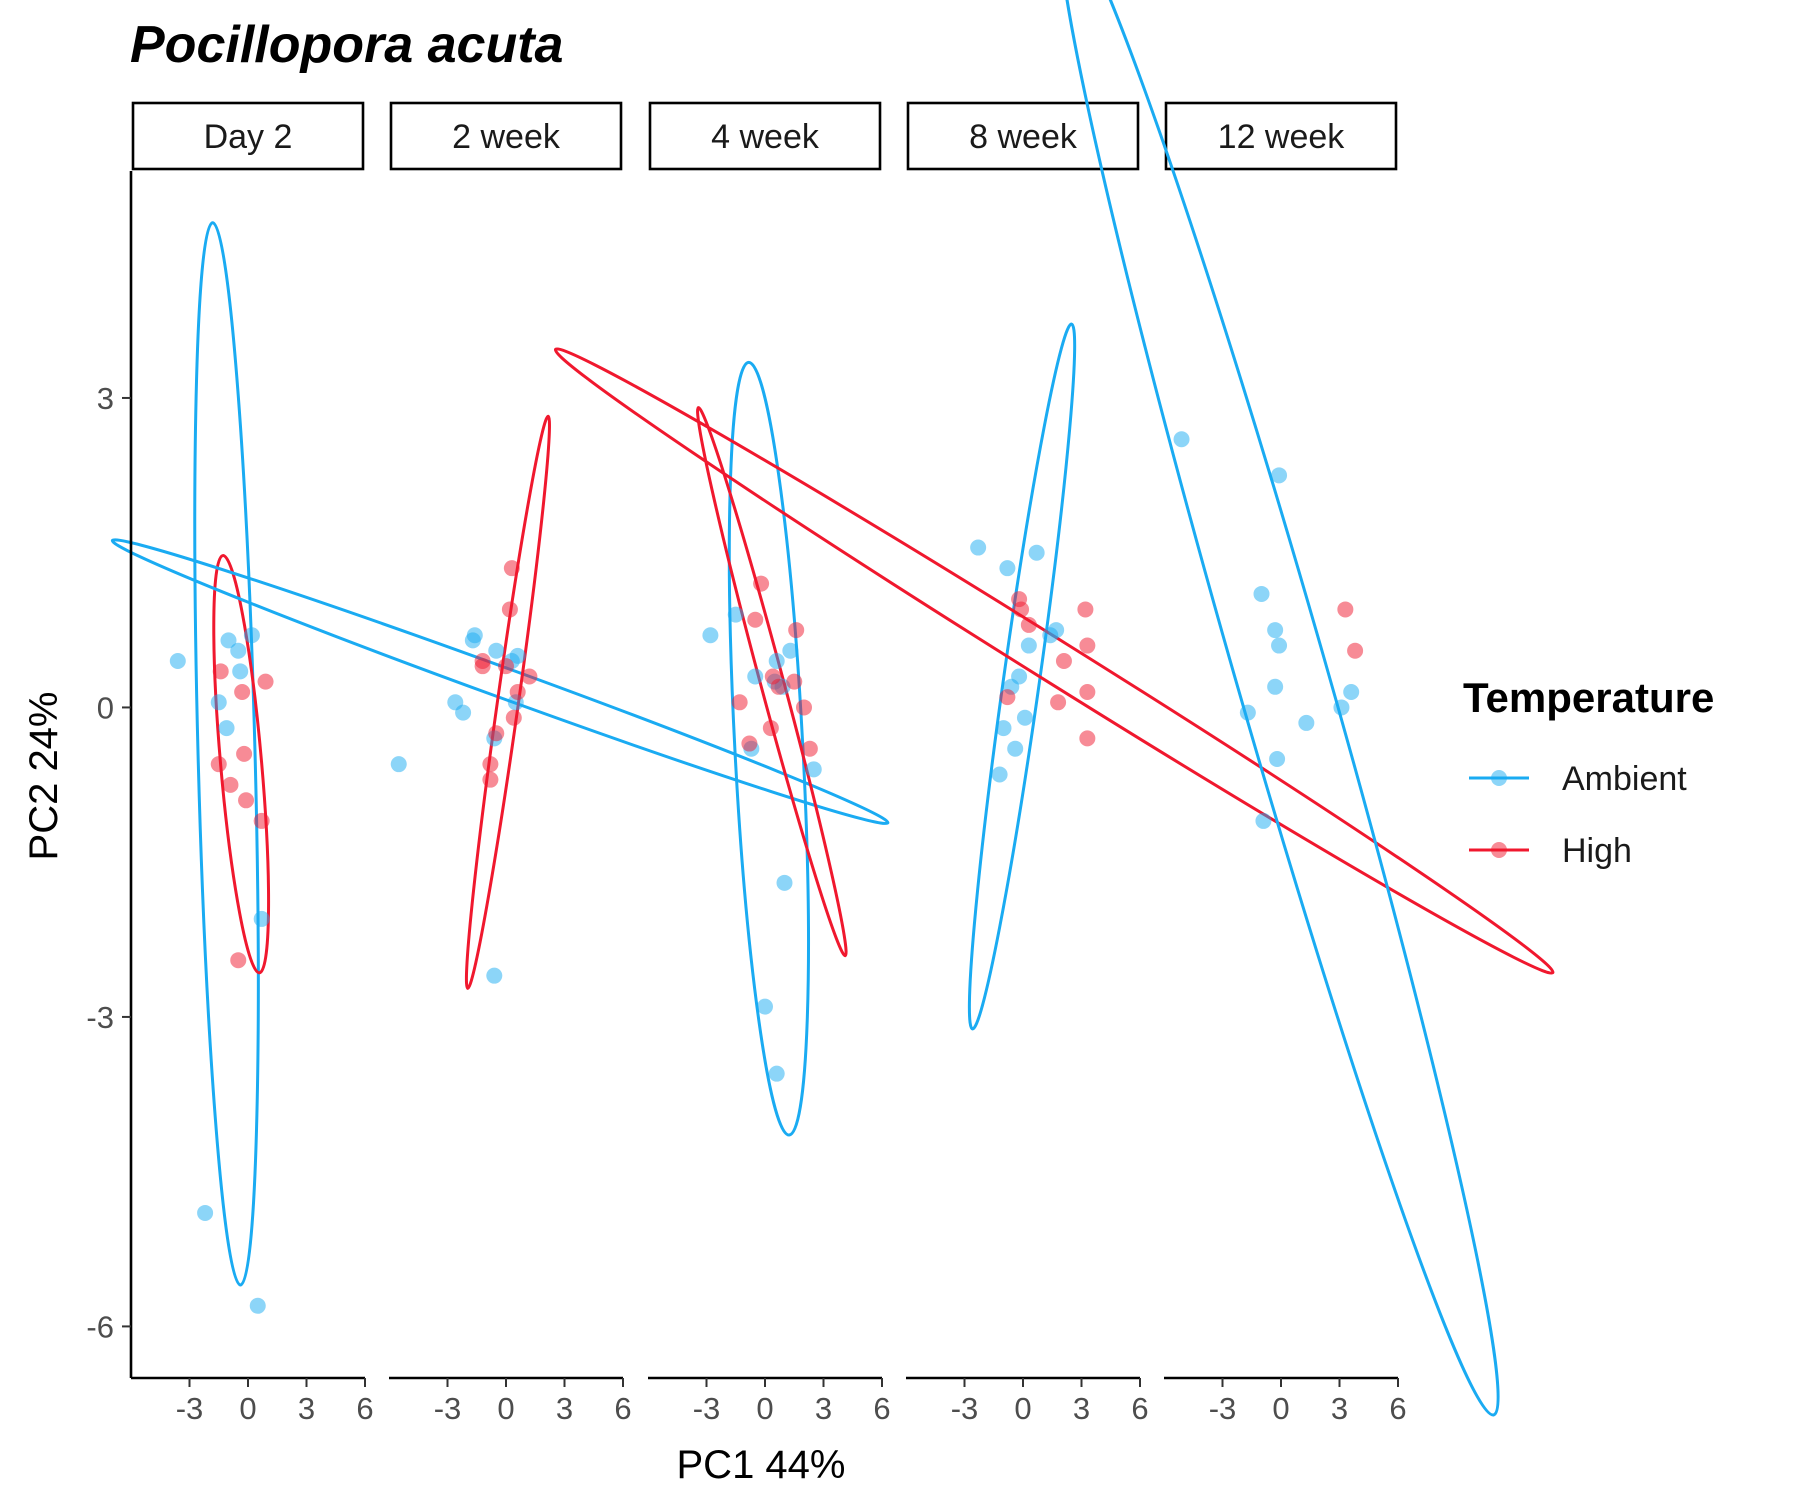  Describe the element at coordinates (761, 1465) in the screenshot. I see `x-axis-title: PC1 44%` at that location.